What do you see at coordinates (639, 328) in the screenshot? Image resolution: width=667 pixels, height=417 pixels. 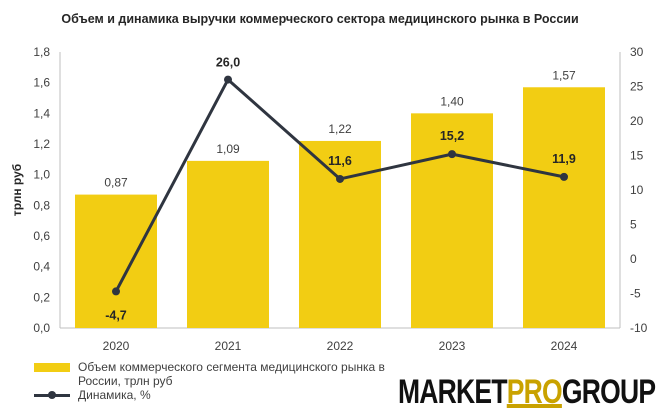 I see `right-tick-label: -10` at bounding box center [639, 328].